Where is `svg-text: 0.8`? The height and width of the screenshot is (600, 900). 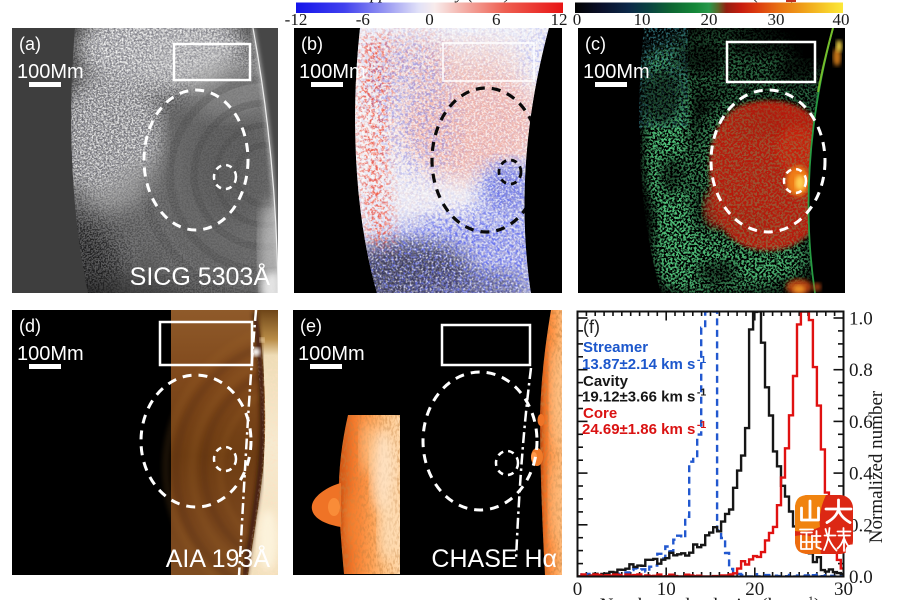 svg-text: 0.8 is located at coordinates (861, 370).